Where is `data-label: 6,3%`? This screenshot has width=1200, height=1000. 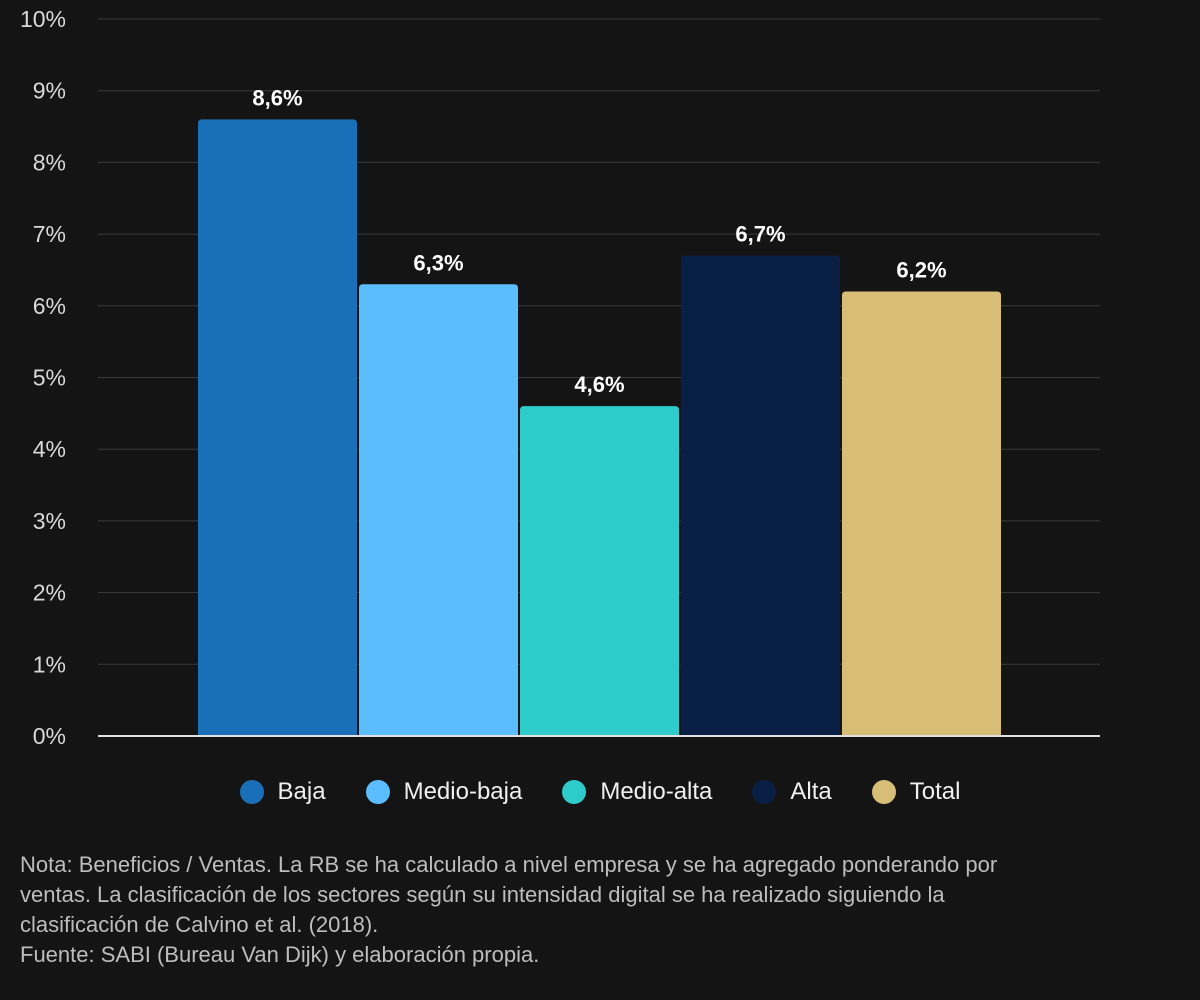 data-label: 6,3% is located at coordinates (438, 262).